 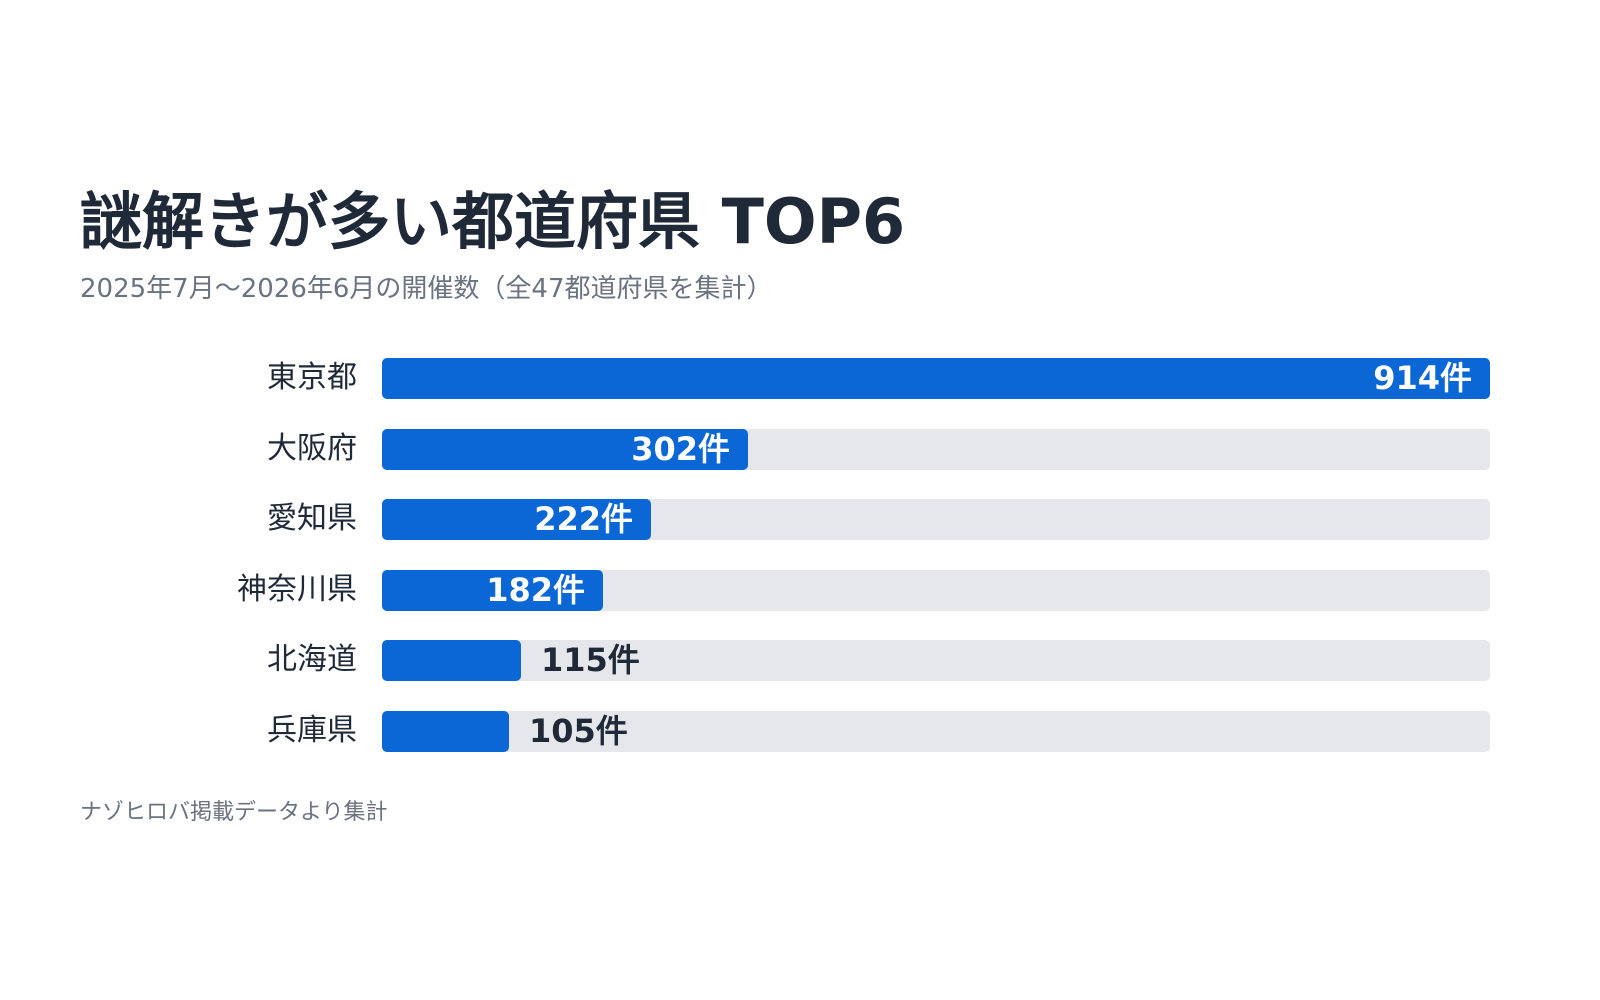 I want to click on bar-value-label: 115件, so click(x=590, y=660).